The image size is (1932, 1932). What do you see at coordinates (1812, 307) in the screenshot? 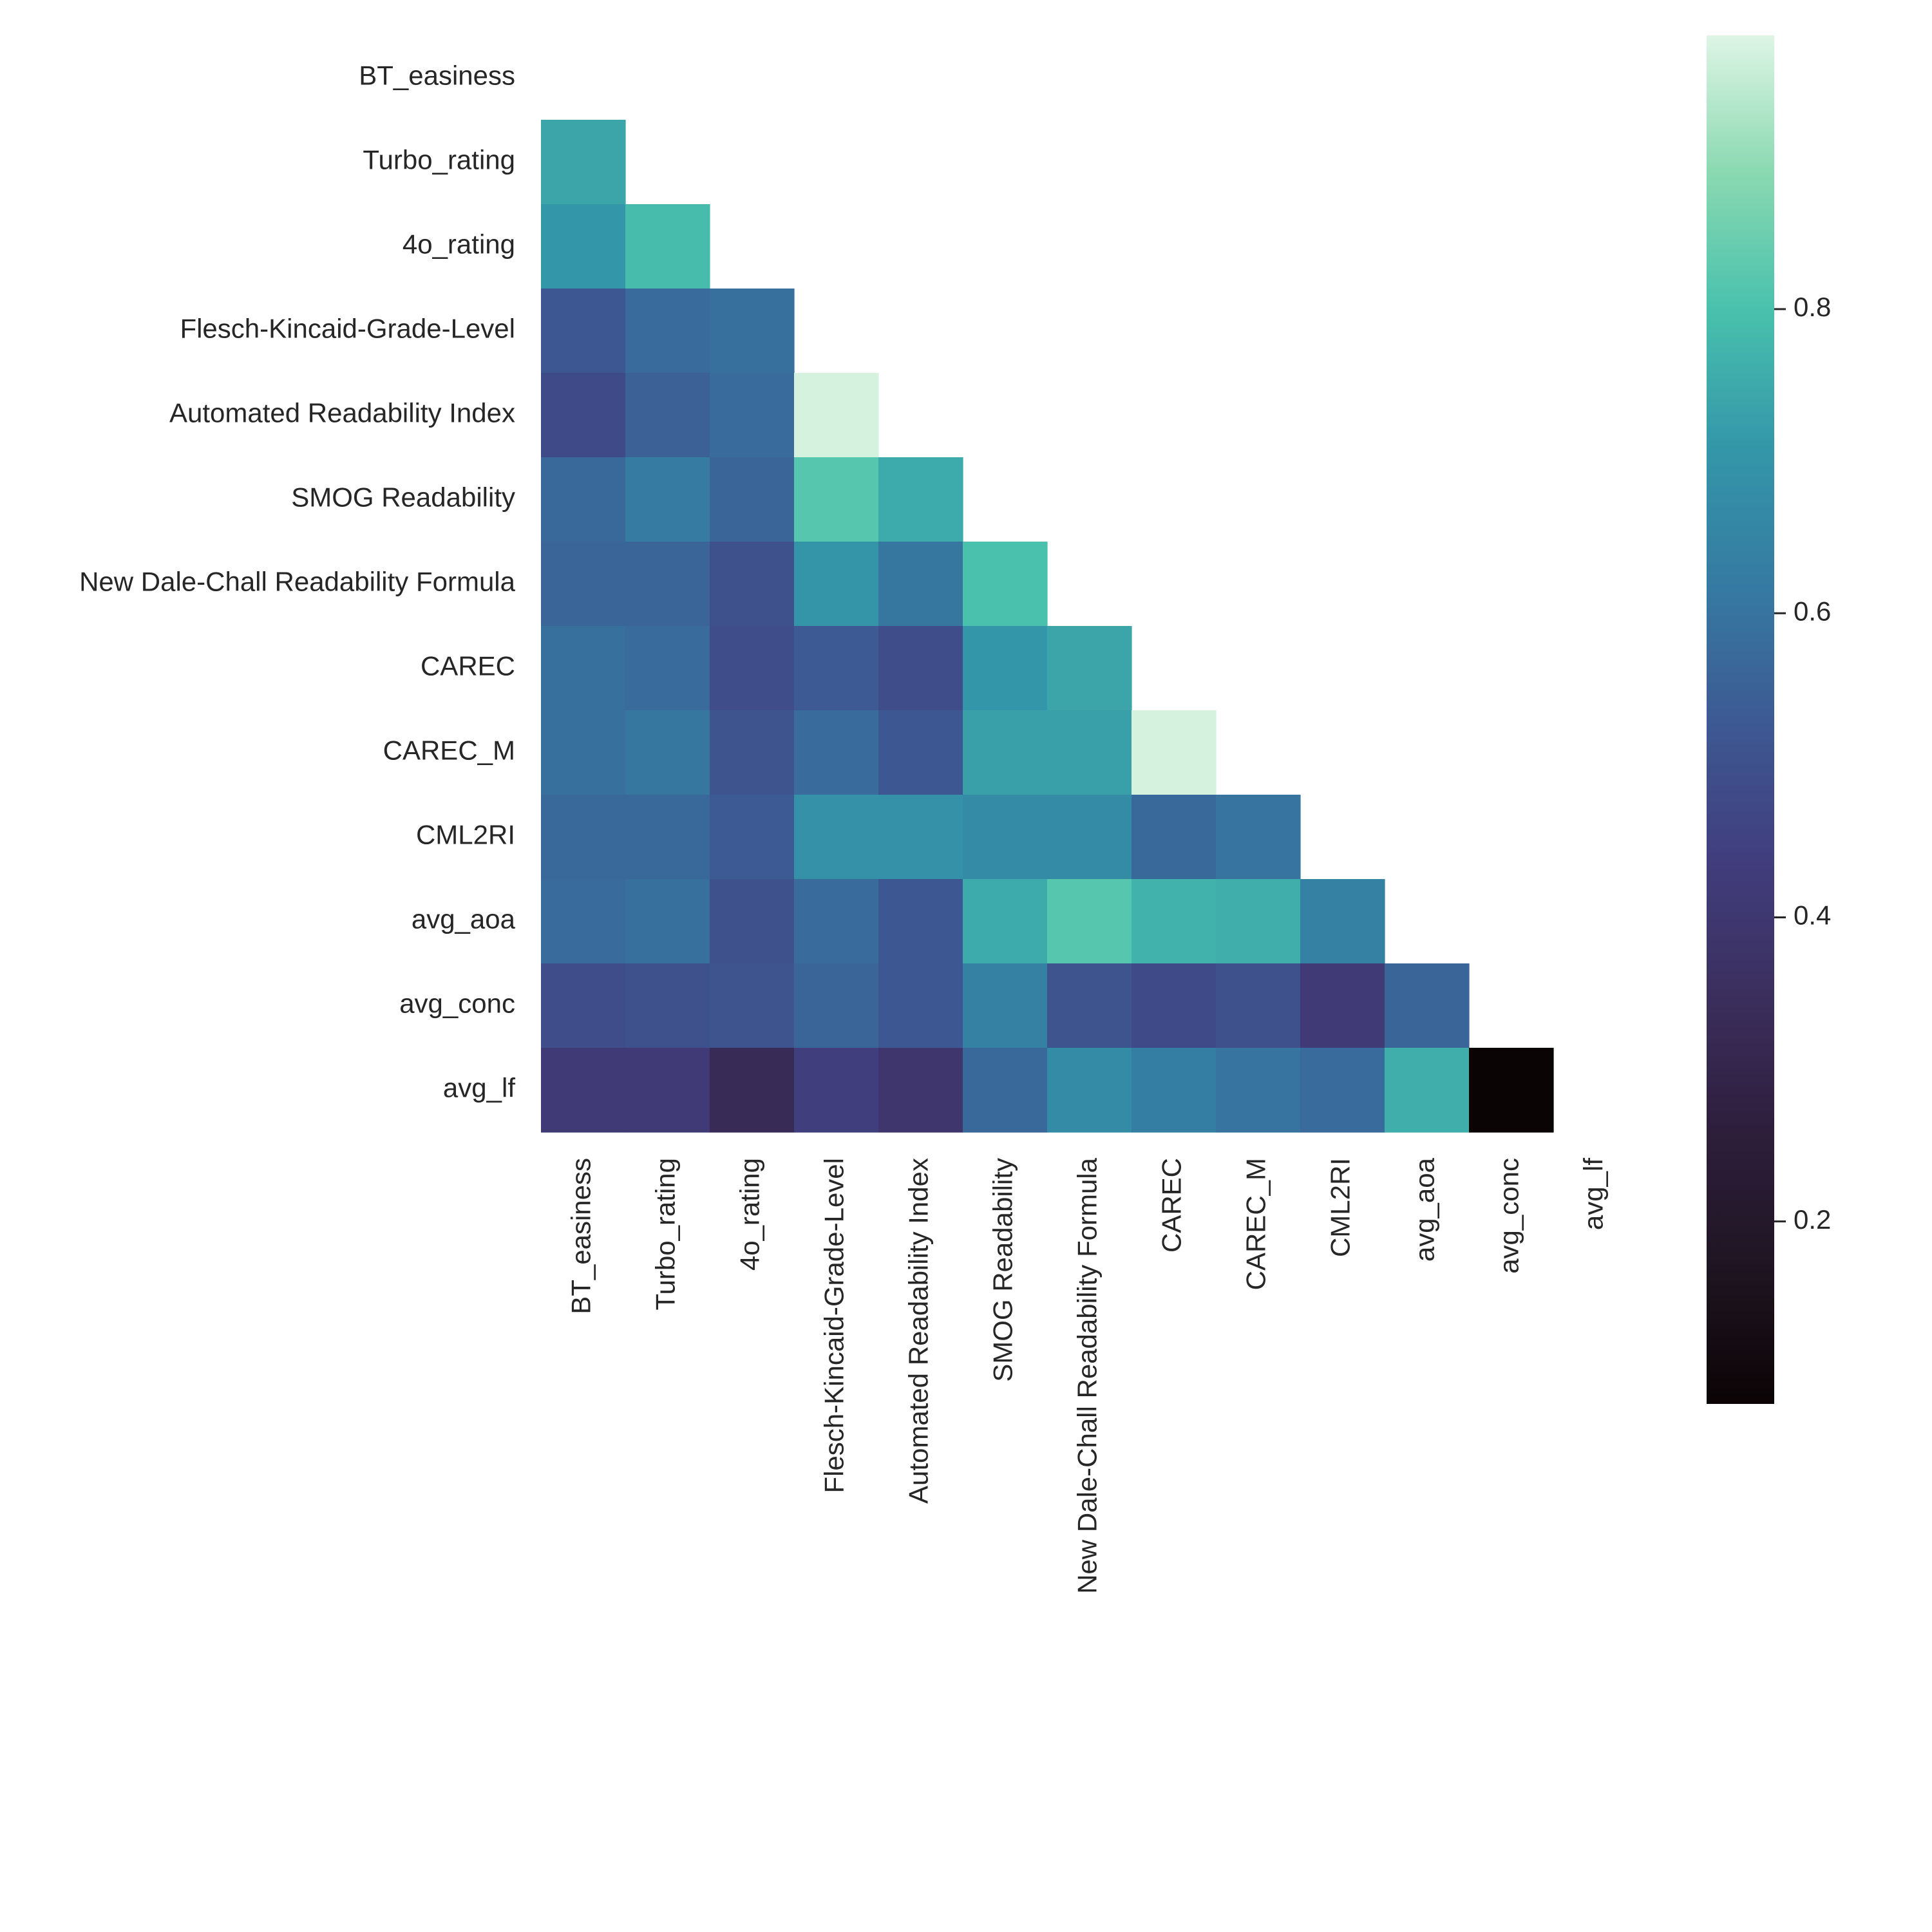
I see `colorbar-tick-label: 0.8` at bounding box center [1812, 307].